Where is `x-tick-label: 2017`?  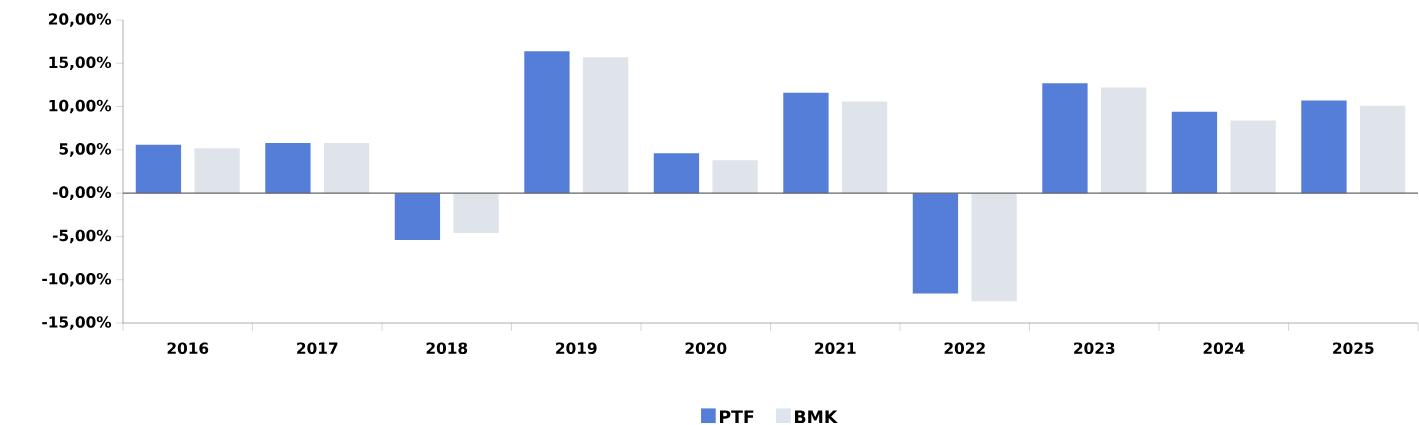
x-tick-label: 2017 is located at coordinates (317, 348).